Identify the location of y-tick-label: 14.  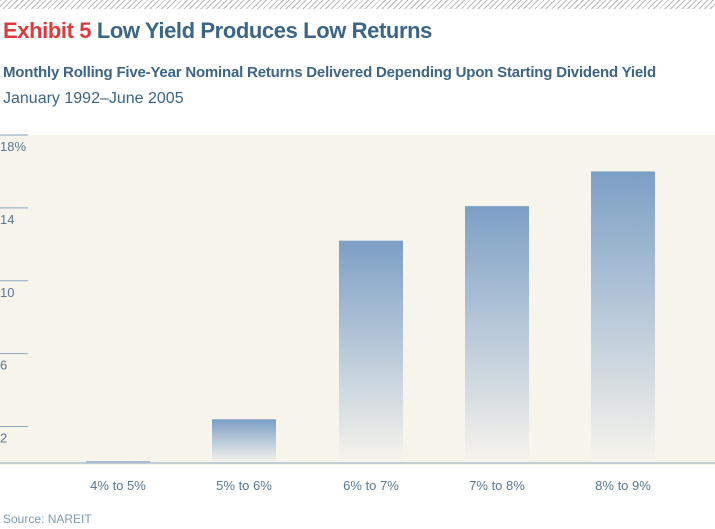
(7, 219).